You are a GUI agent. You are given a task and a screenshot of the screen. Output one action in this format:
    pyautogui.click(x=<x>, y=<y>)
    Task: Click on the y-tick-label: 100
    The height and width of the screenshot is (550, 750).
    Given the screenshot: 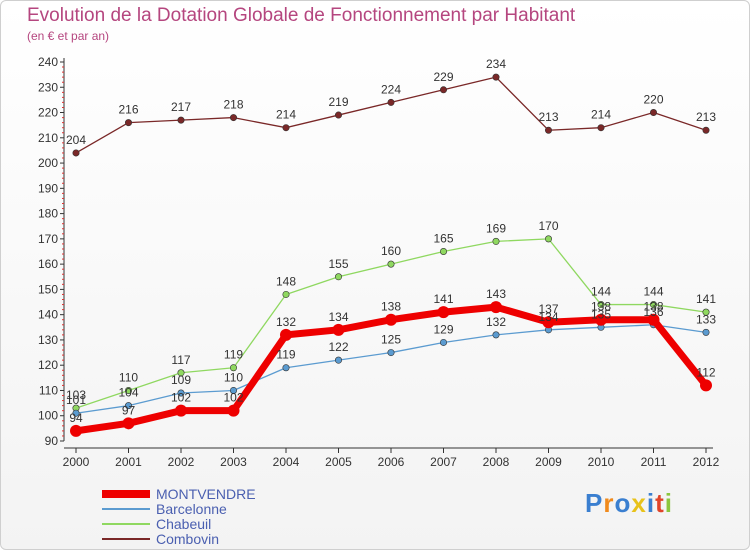 What is the action you would take?
    pyautogui.click(x=48, y=416)
    